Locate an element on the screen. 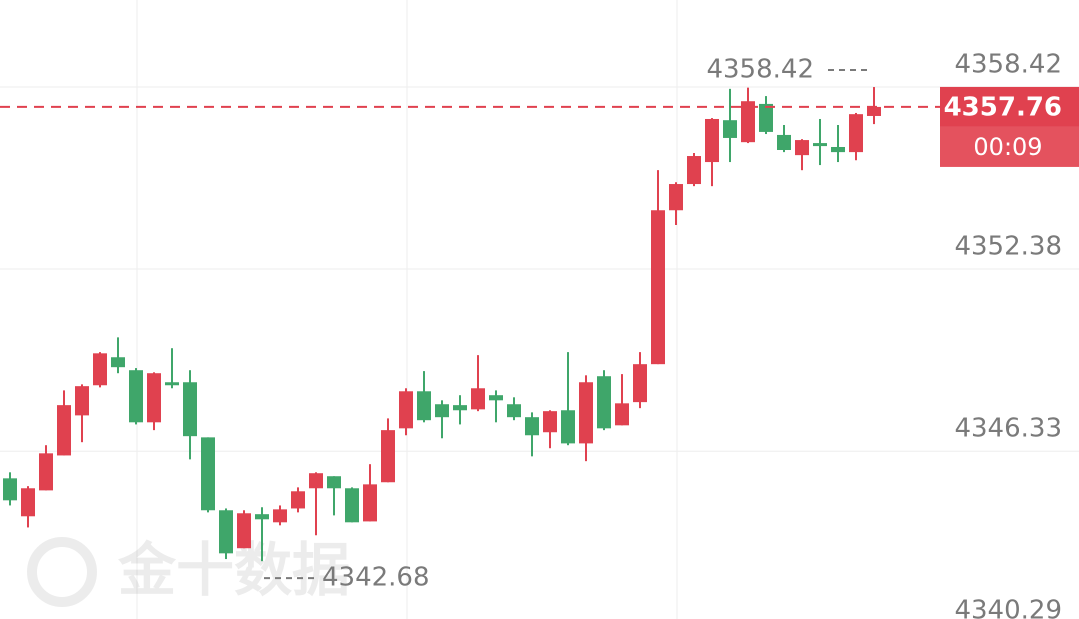 The height and width of the screenshot is (619, 1079). watermark: 金十数据 is located at coordinates (188, 571).